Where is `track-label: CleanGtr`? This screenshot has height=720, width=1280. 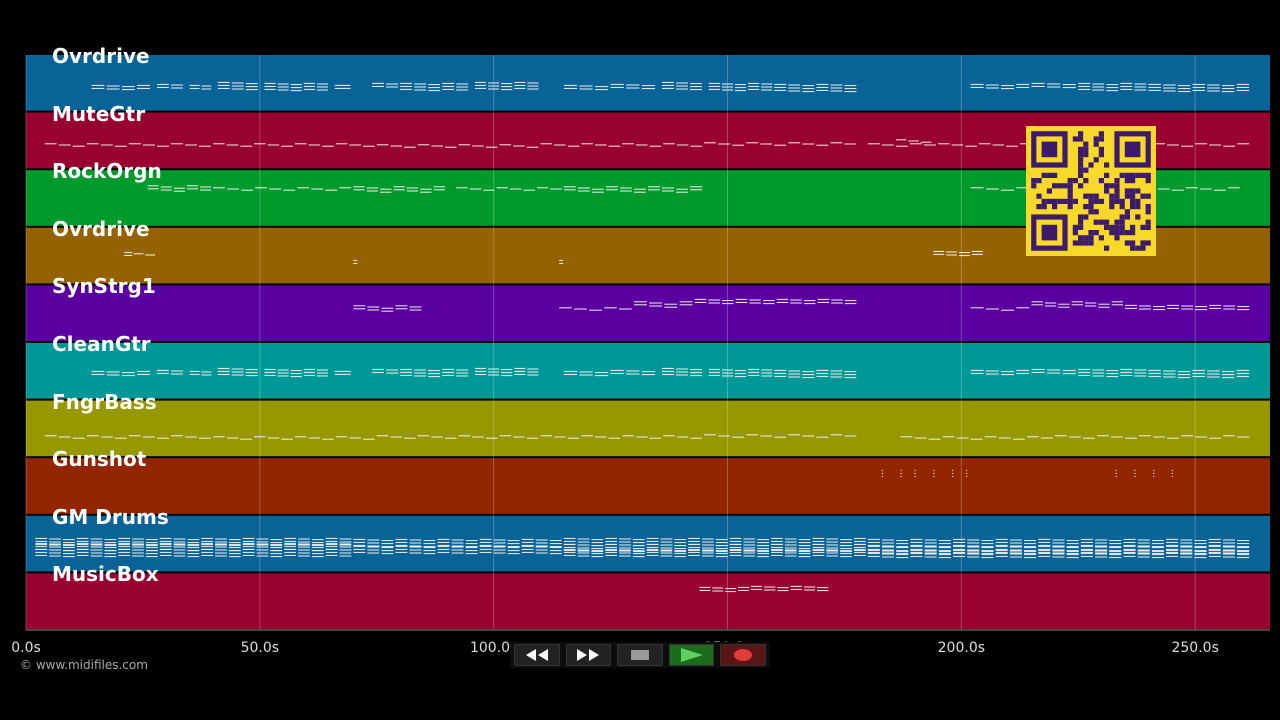
track-label: CleanGtr is located at coordinates (101, 344).